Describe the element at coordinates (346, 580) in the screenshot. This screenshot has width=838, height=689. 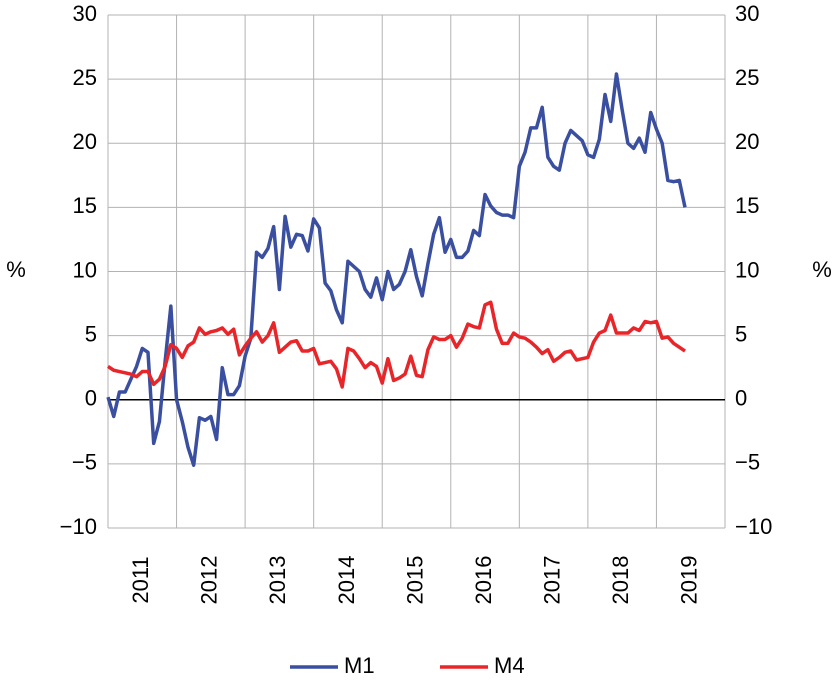
I see `x-tick-label: 2014` at that location.